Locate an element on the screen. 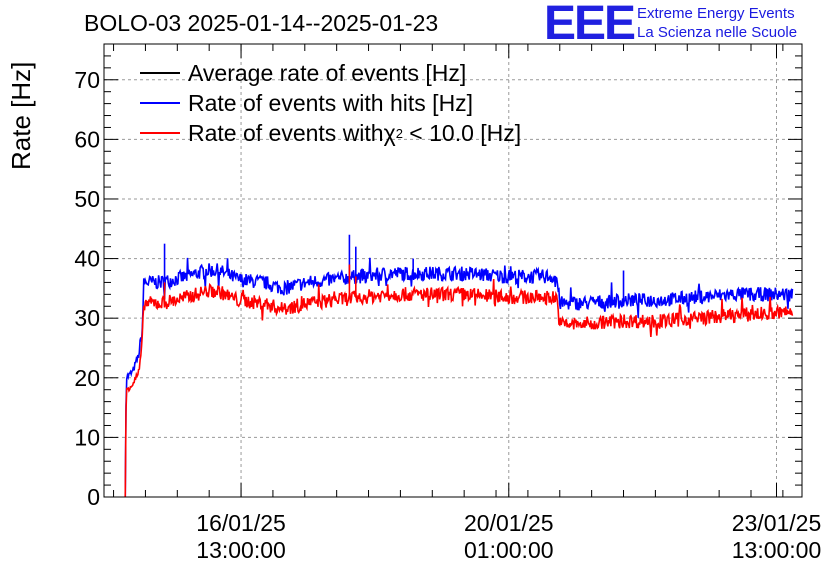 The image size is (836, 572). legend-label-average: Average rate of events [Hz] is located at coordinates (327, 72).